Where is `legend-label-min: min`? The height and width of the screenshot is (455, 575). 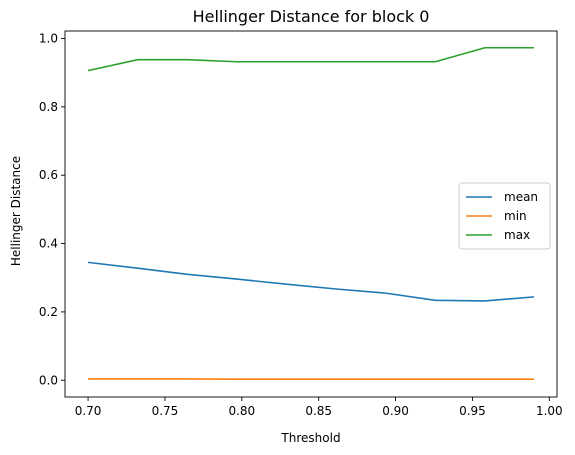
legend-label-min: min is located at coordinates (515, 216).